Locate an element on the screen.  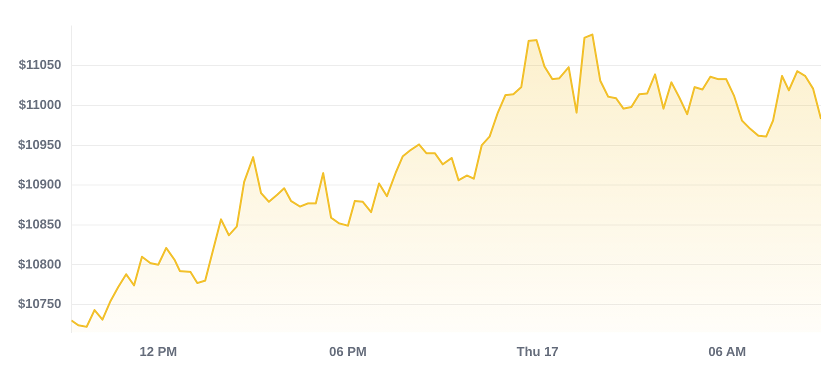
x-tick-label: 06 AM is located at coordinates (727, 351).